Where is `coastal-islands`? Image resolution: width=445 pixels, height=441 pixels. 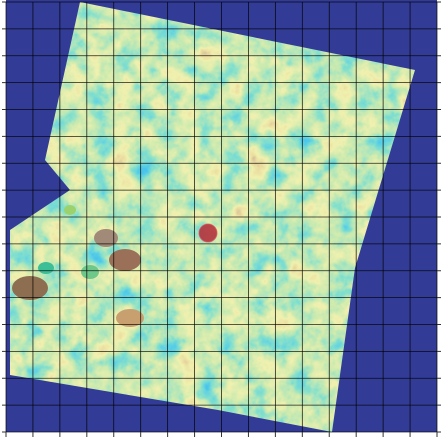
coastal-islands is located at coordinates (78, 266).